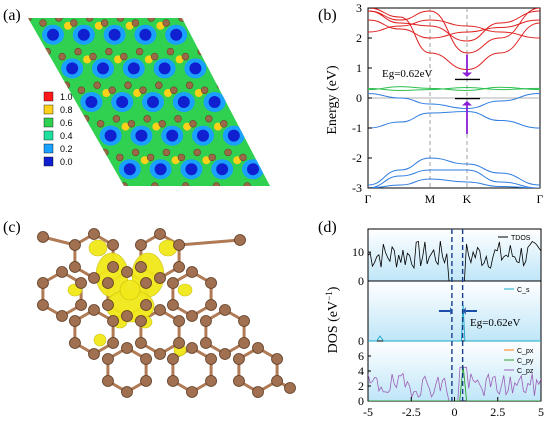  What do you see at coordinates (12, 15) in the screenshot?
I see `panel-a-label: (a)` at bounding box center [12, 15].